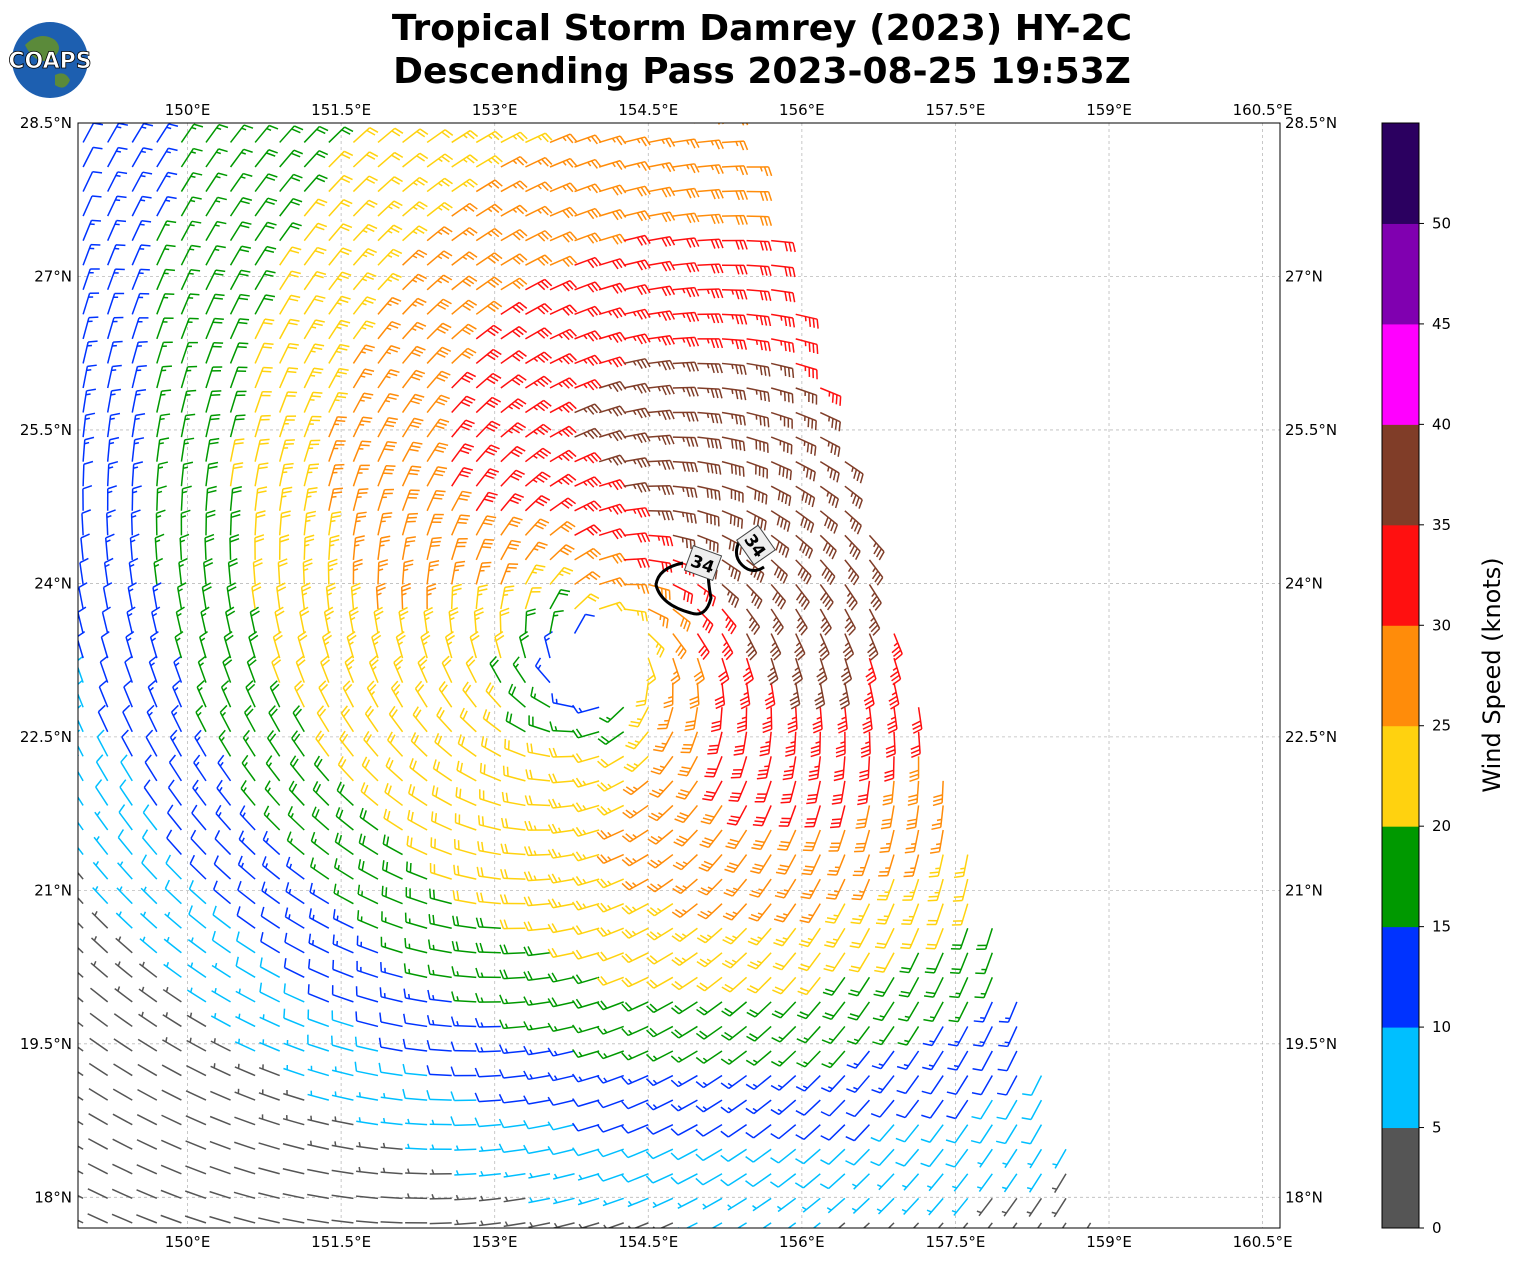  I want to click on lat-tick-label-left: 22.5°N, so click(46, 737).